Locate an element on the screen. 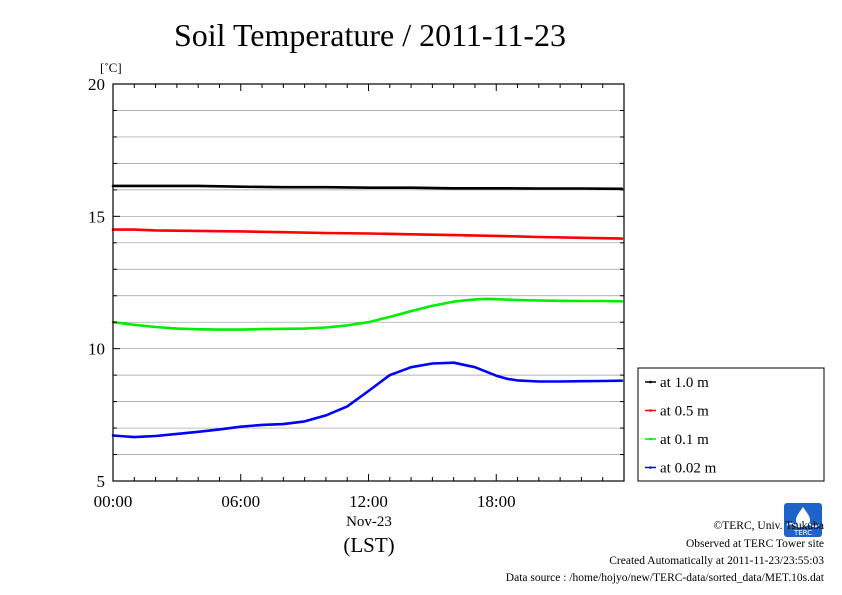 Image resolution: width=842 pixels, height=595 pixels. x-axis-label: (LST) is located at coordinates (368, 545).